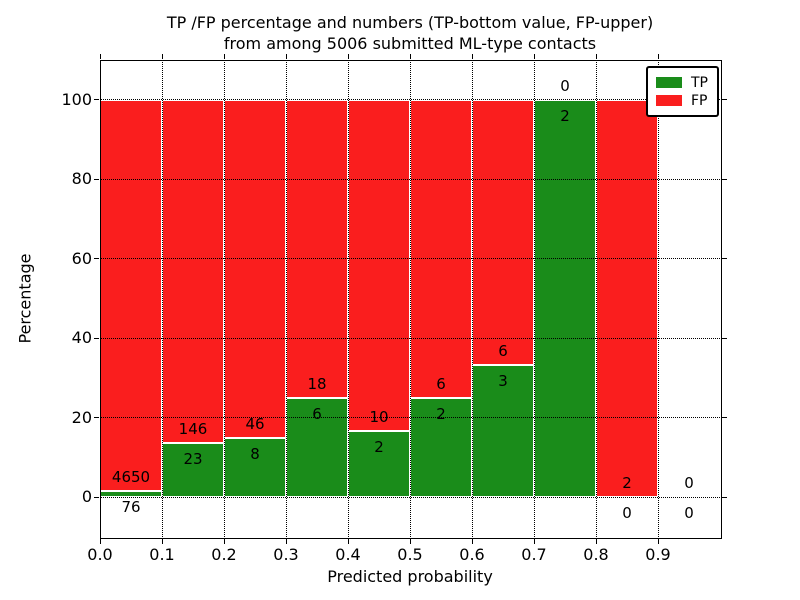 The image size is (800, 600). What do you see at coordinates (224, 56) in the screenshot?
I see `x-tick-top-0.2` at bounding box center [224, 56].